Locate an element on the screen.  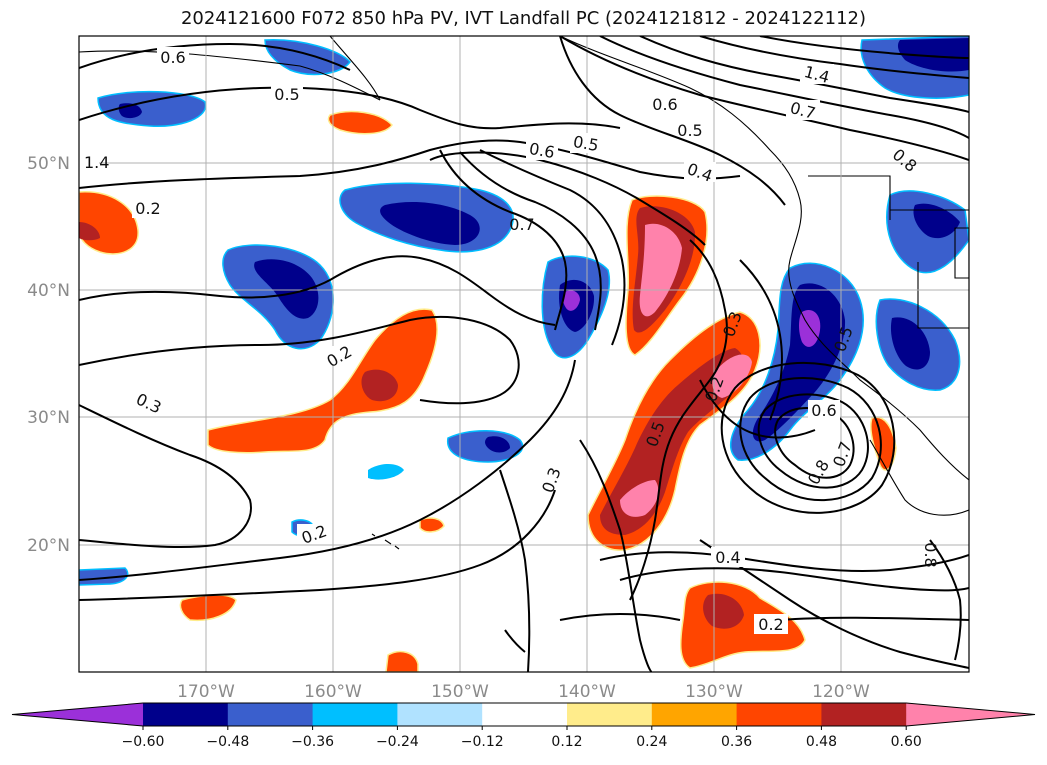
colorbar-tick-label: 0.48 is located at coordinates (821, 742).